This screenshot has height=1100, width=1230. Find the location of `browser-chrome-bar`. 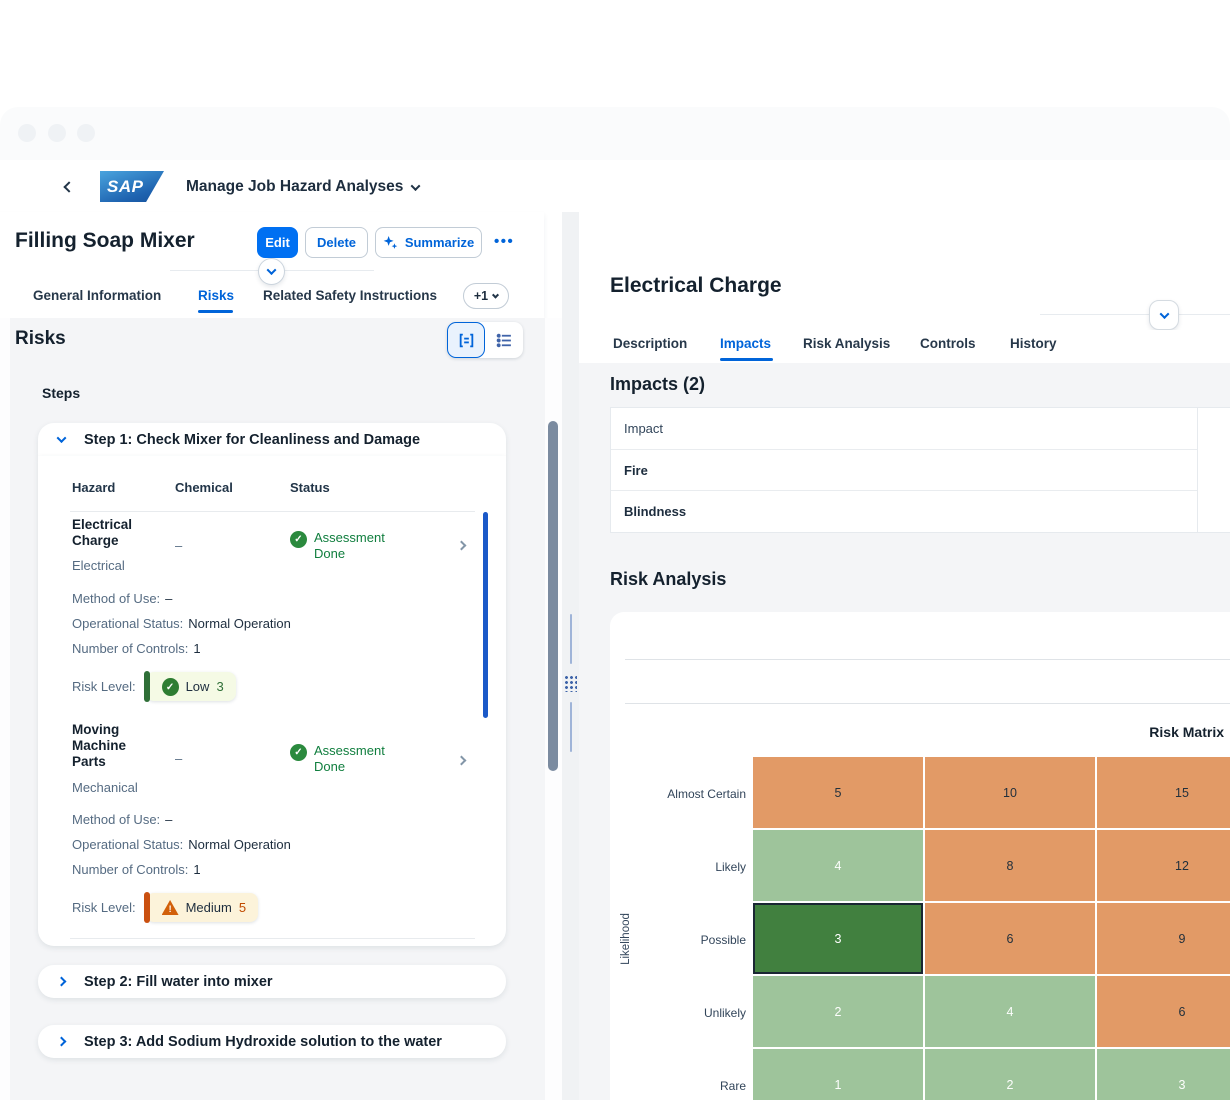

browser-chrome-bar is located at coordinates (615, 133).